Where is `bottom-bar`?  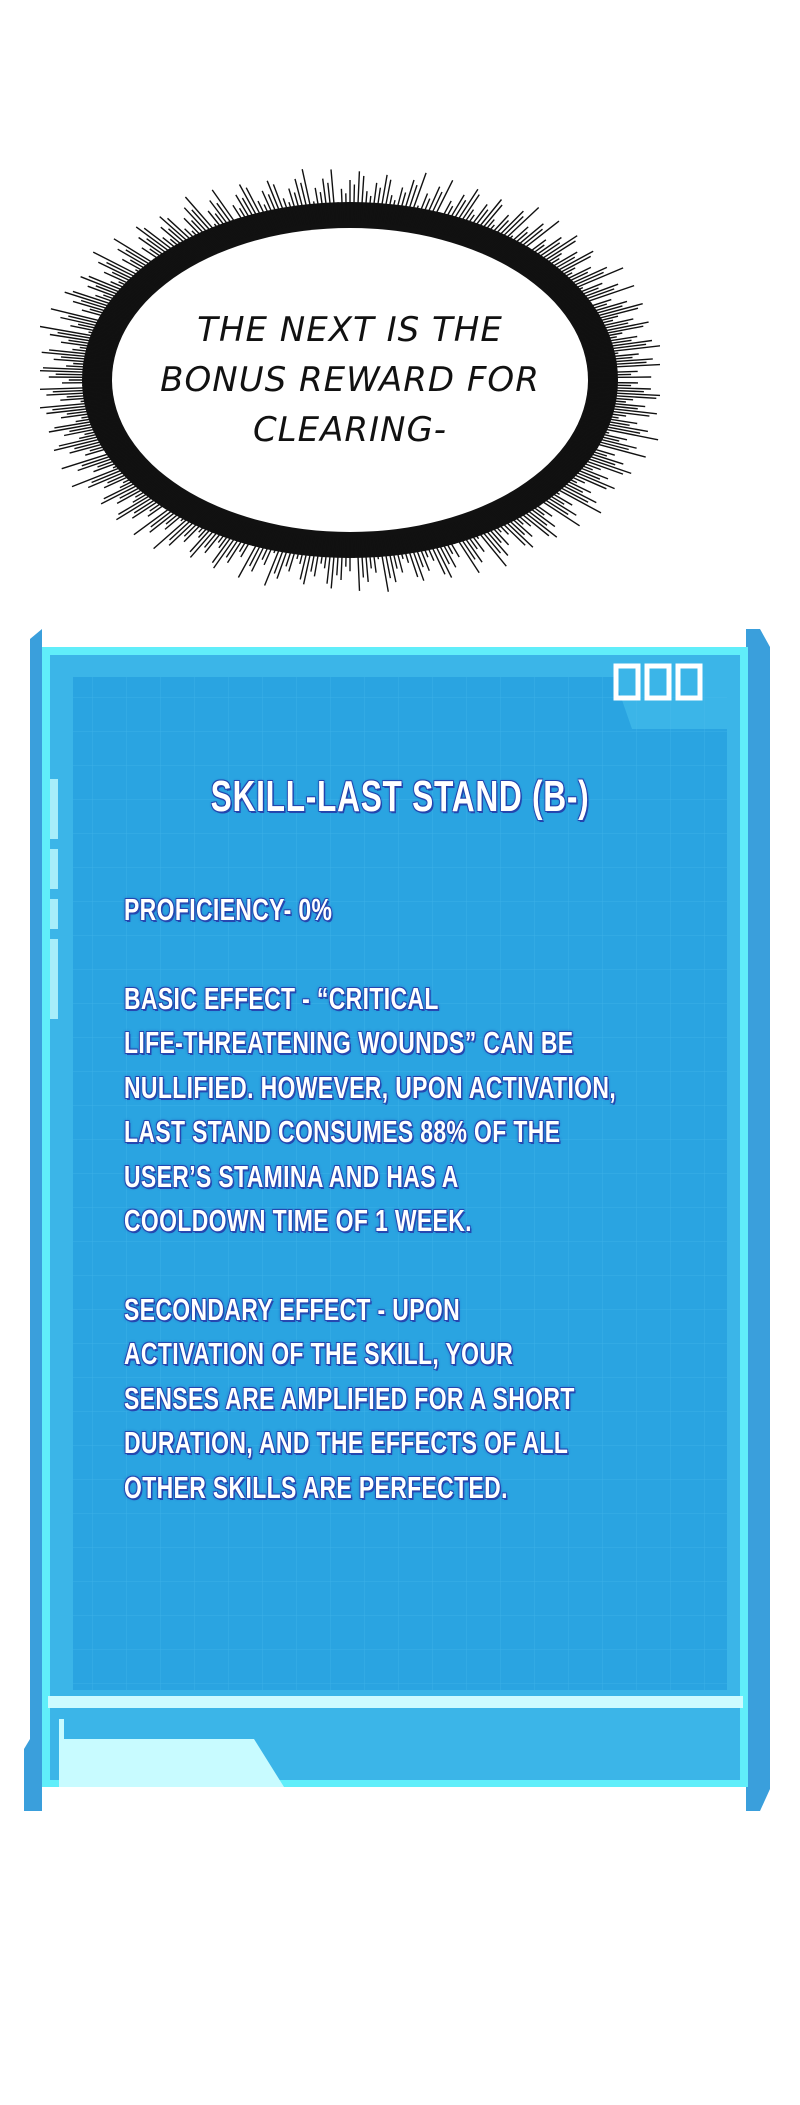
bottom-bar is located at coordinates (395, 1702).